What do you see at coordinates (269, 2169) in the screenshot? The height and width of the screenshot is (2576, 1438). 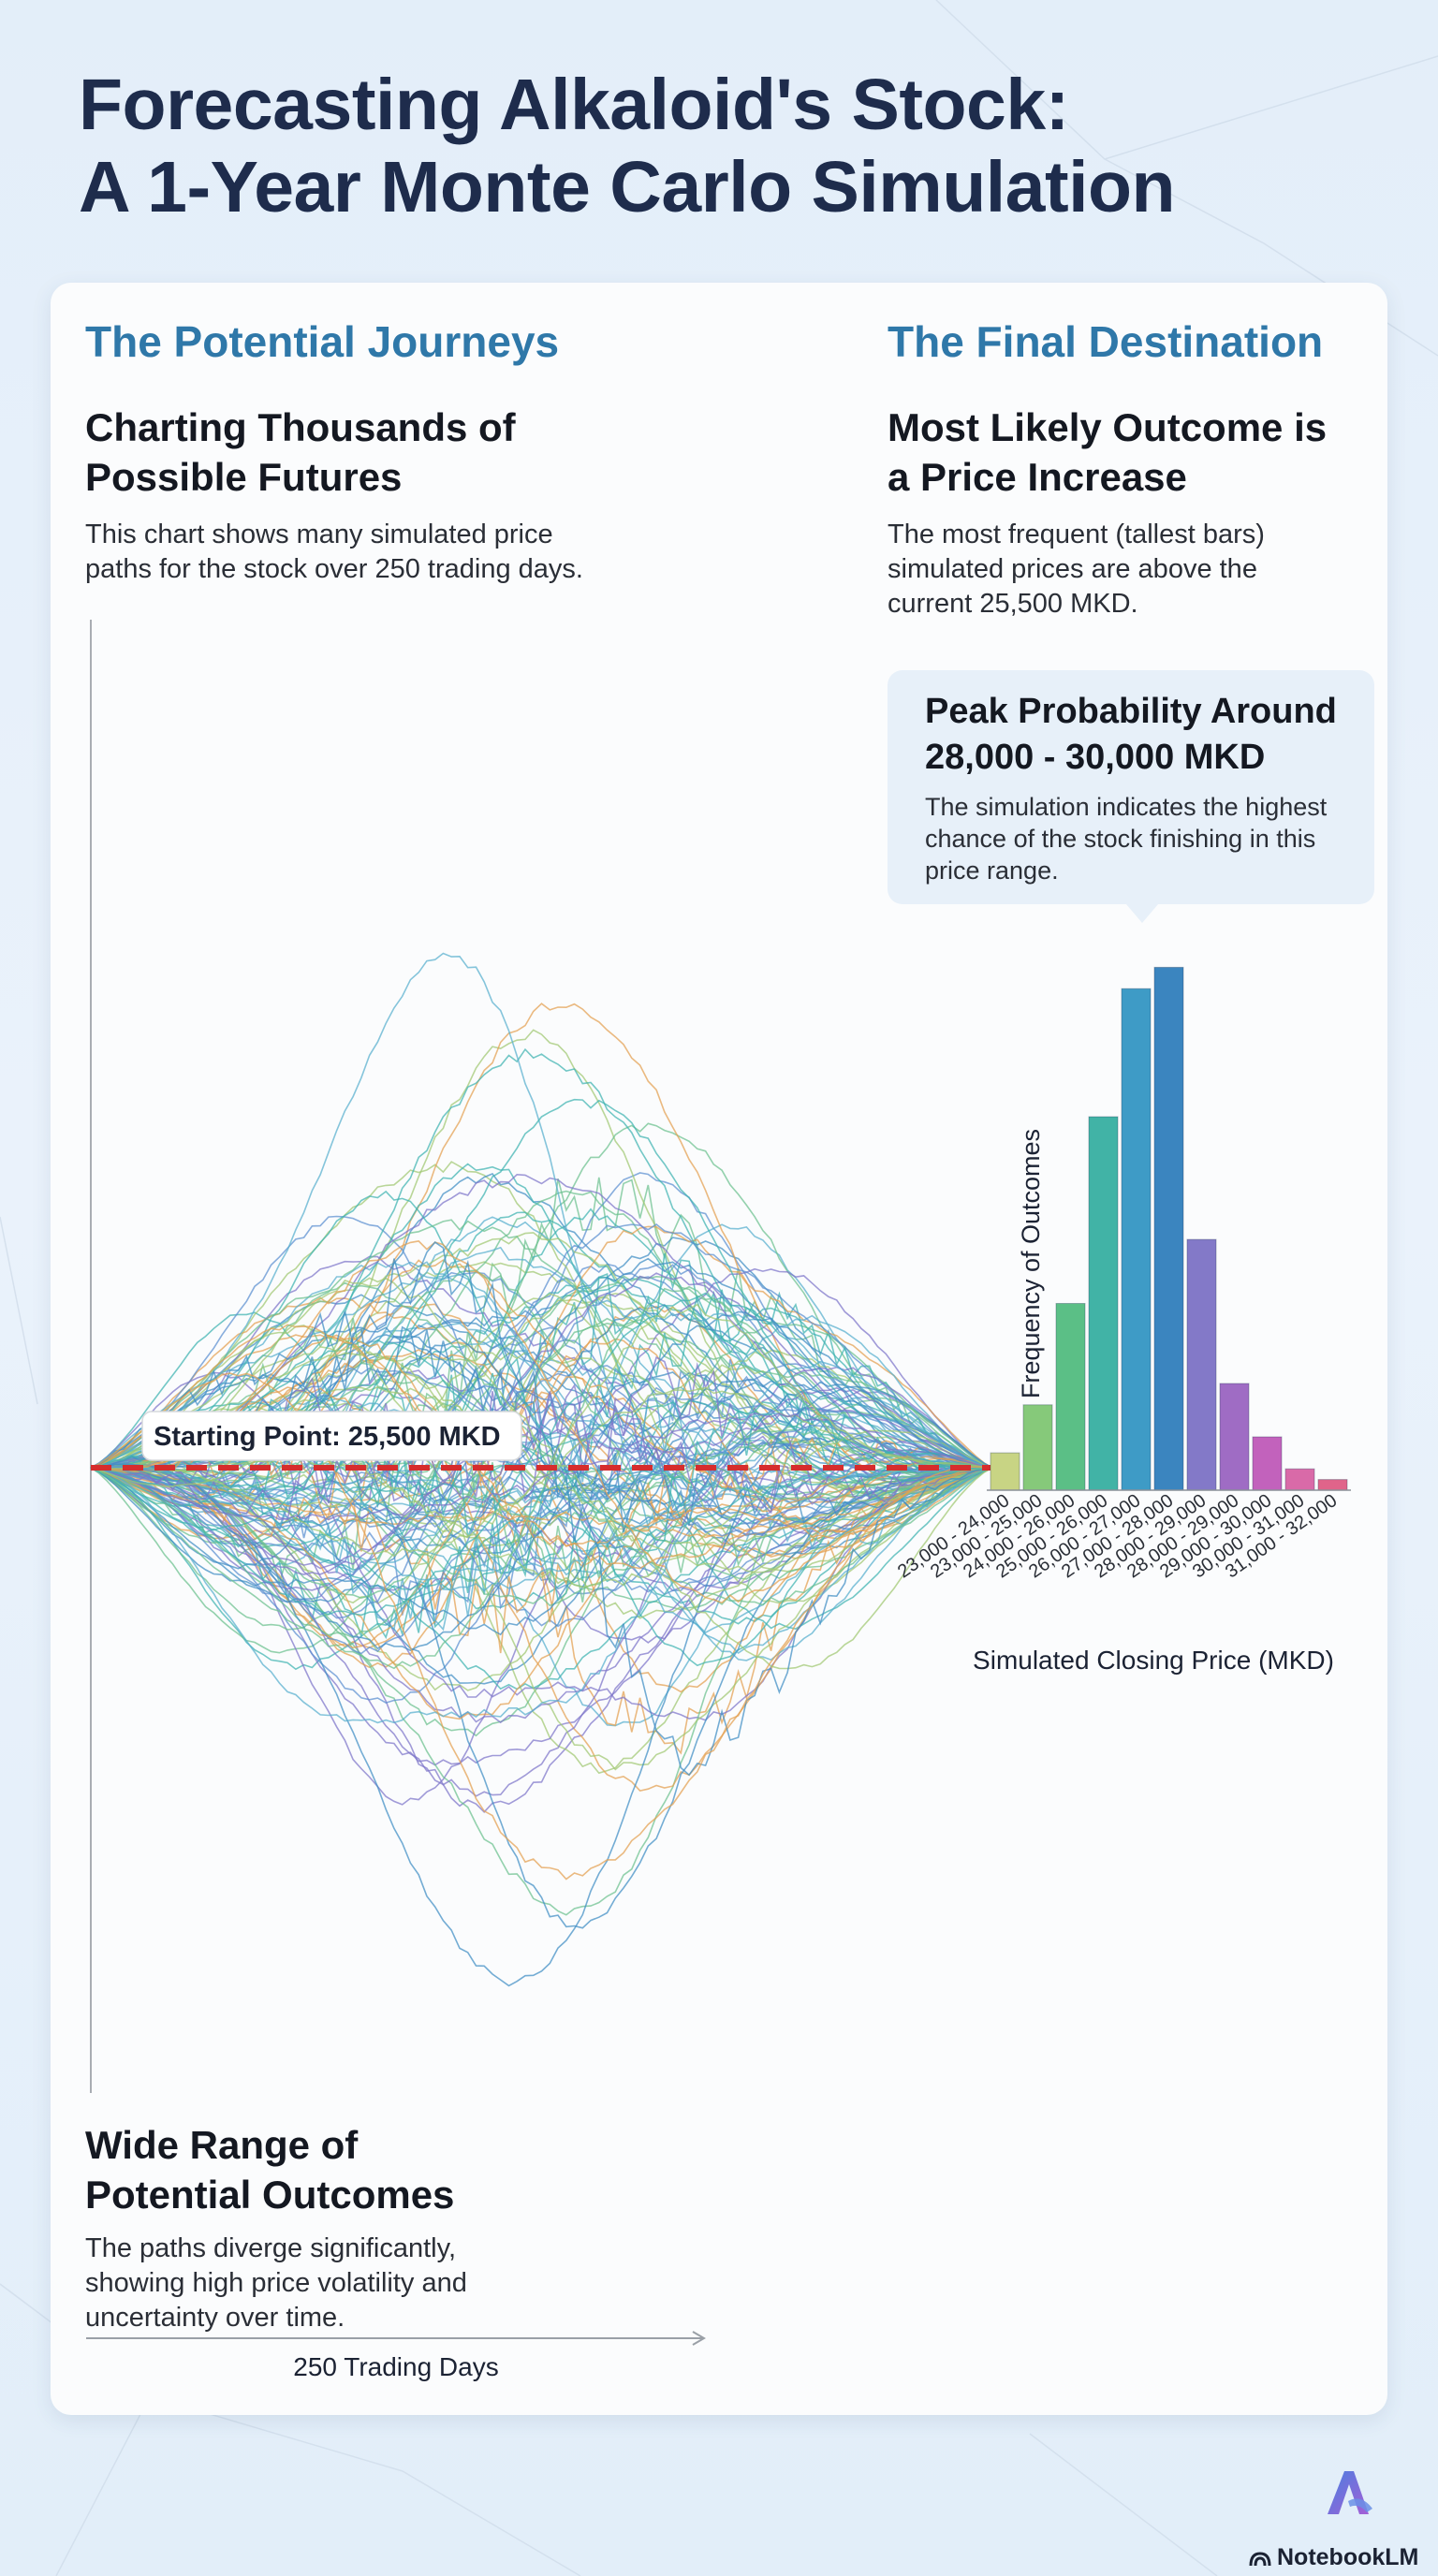 I see `outcomes-heading: Wide Range of Potential Outcomes` at bounding box center [269, 2169].